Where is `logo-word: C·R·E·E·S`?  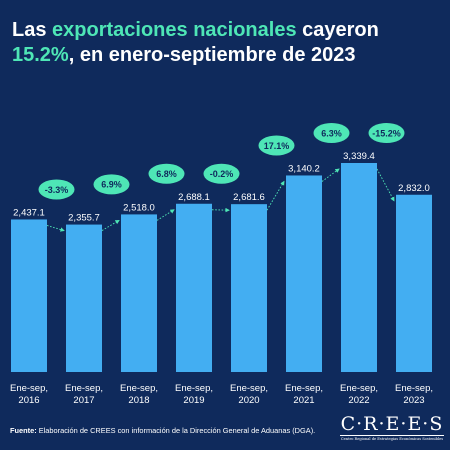 logo-word: C·R·E·E·S is located at coordinates (392, 424).